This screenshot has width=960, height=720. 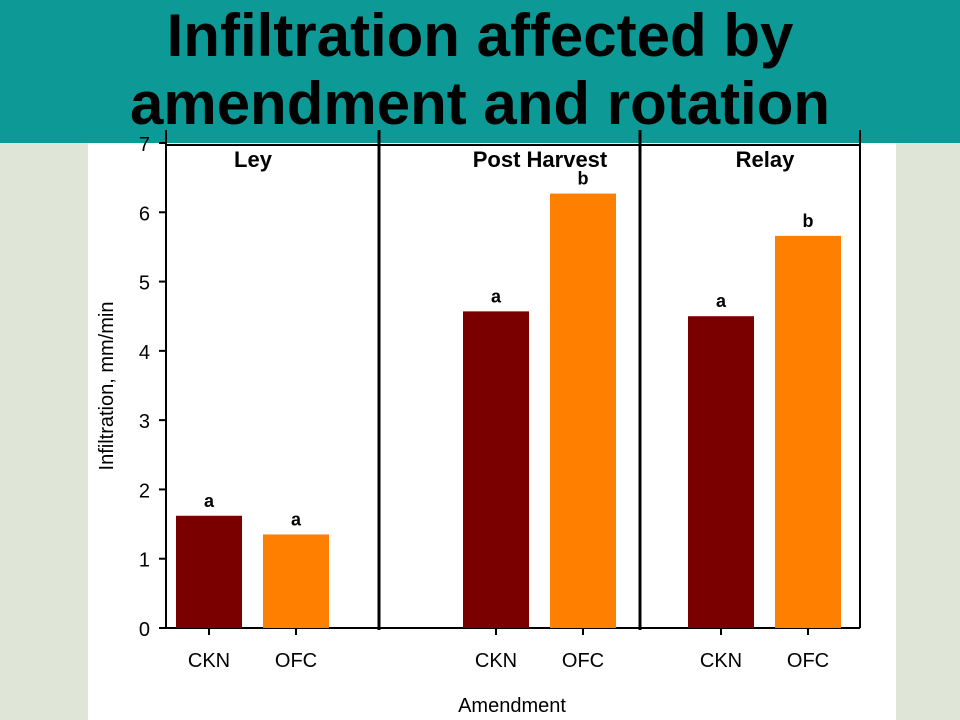 What do you see at coordinates (209, 571) in the screenshot?
I see `bar-ley-ckn` at bounding box center [209, 571].